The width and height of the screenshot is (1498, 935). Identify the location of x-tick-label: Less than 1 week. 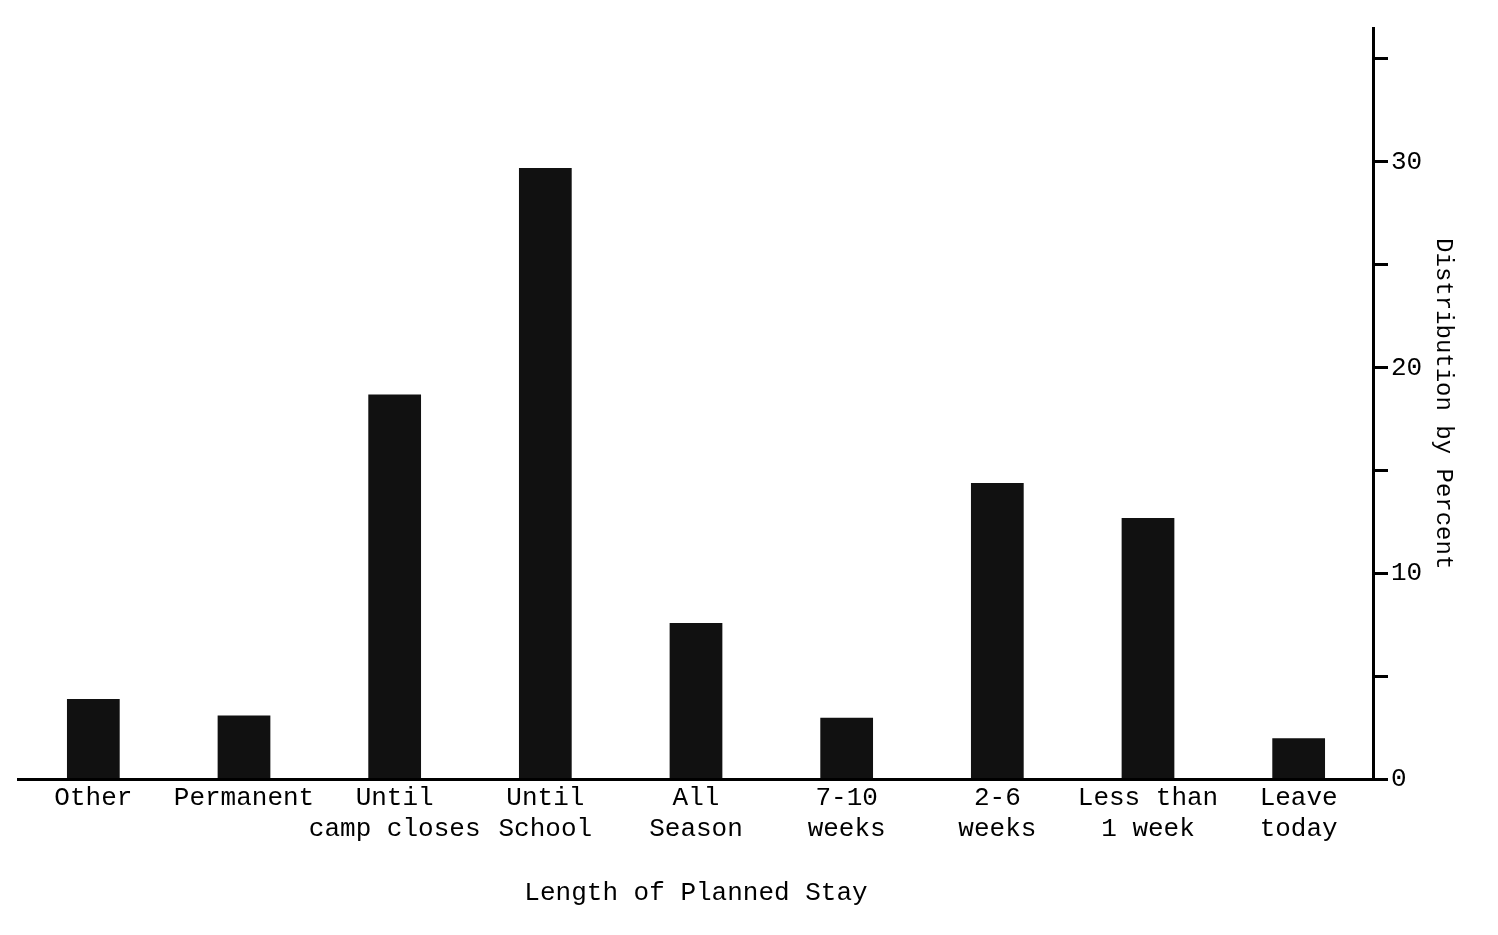
(1148, 813).